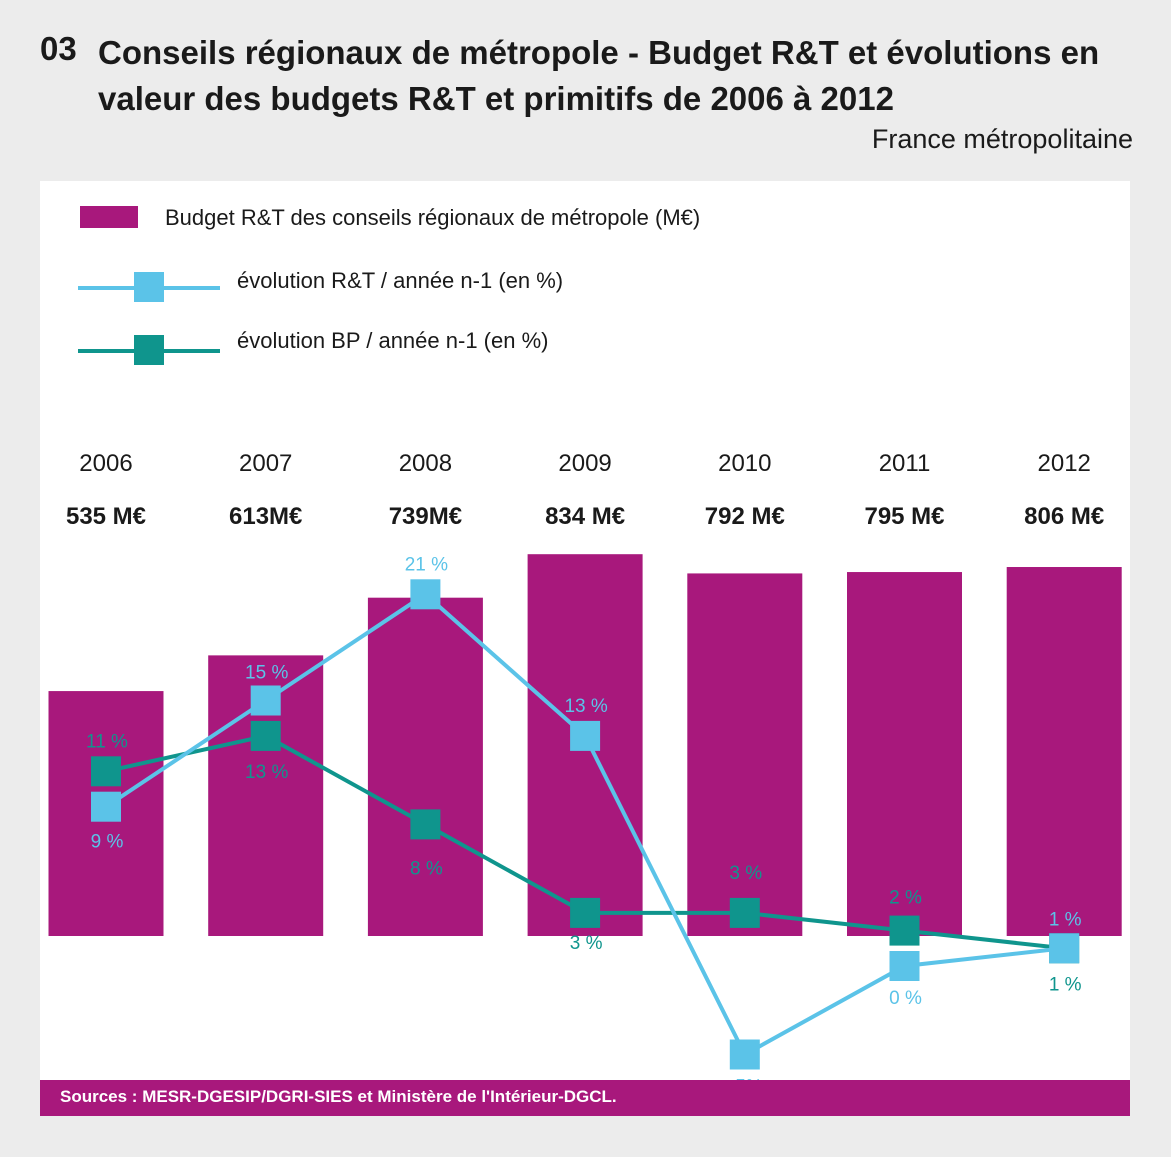  What do you see at coordinates (585, 912) in the screenshot?
I see `bp-marker-2009` at bounding box center [585, 912].